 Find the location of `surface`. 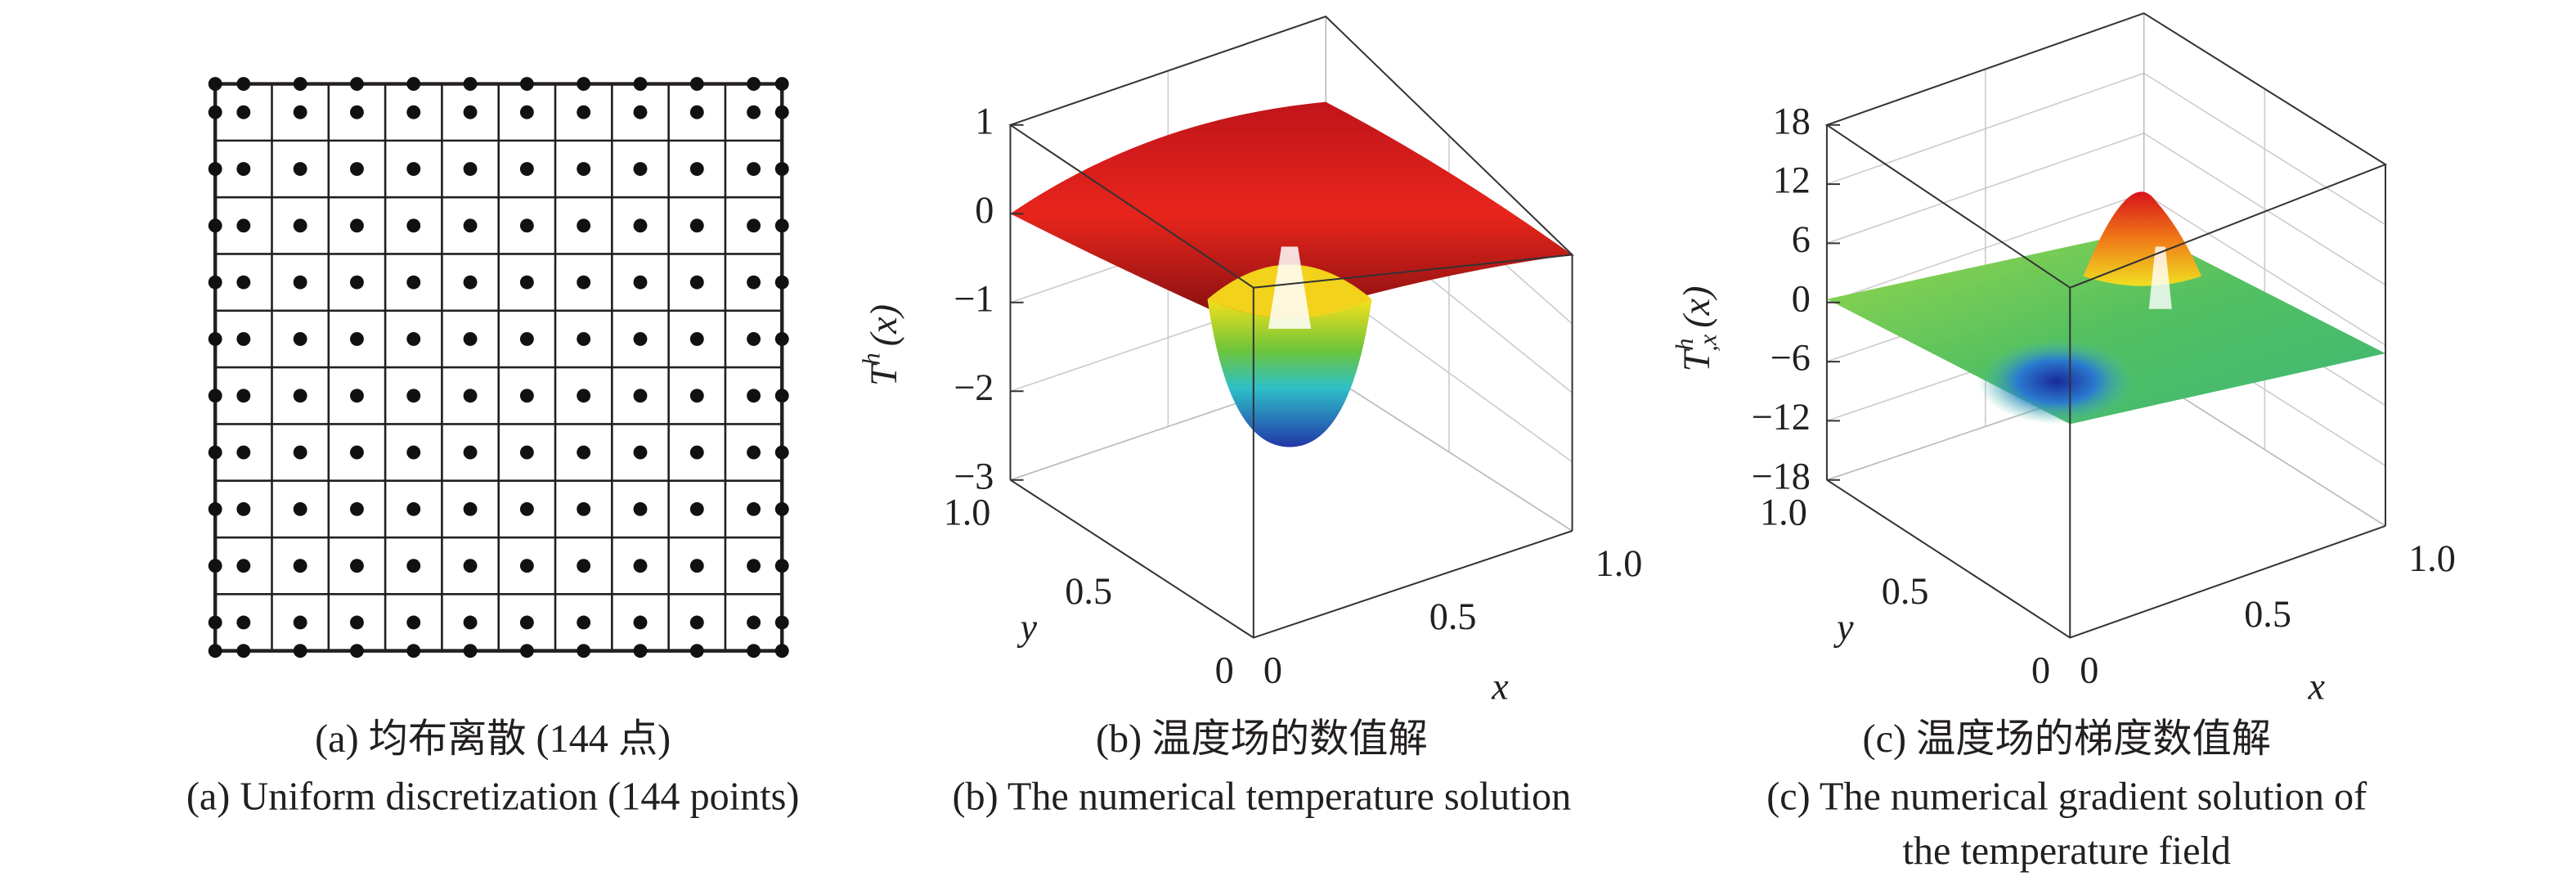

surface is located at coordinates (2105, 328).